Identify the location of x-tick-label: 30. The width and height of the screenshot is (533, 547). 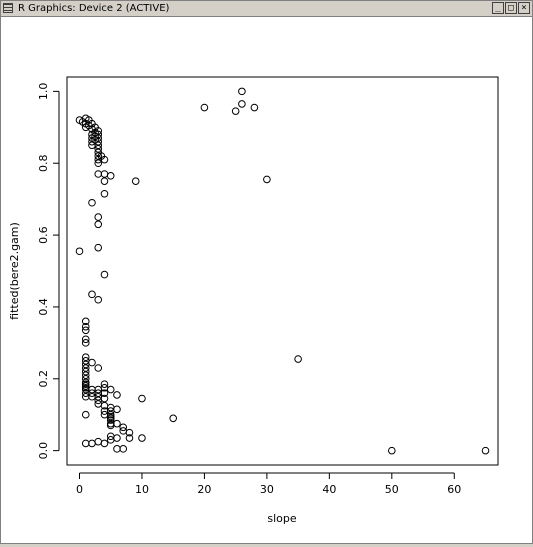
(267, 489).